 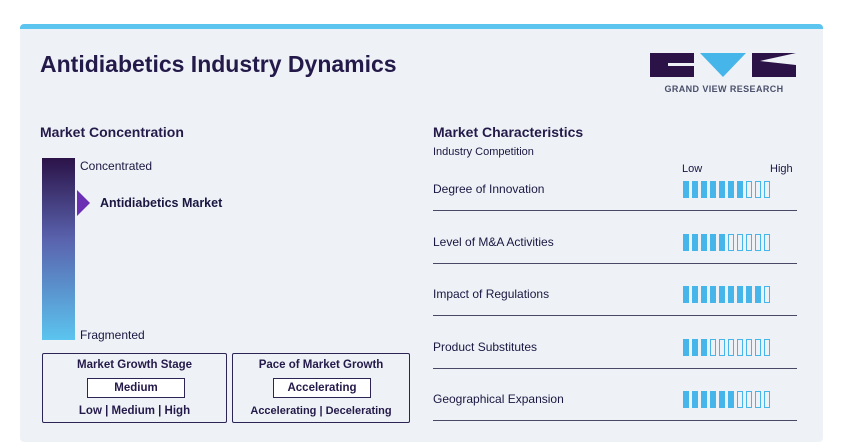 What do you see at coordinates (134, 411) in the screenshot?
I see `growth-stage-options: Low | Medium | High` at bounding box center [134, 411].